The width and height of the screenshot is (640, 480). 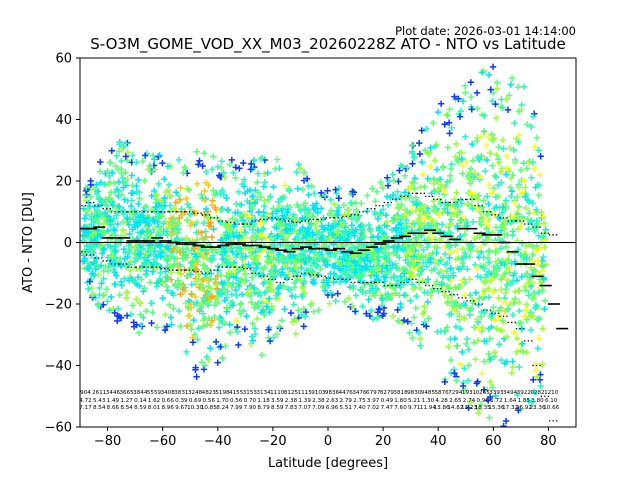 What do you see at coordinates (272, 441) in the screenshot?
I see `x-tick-label: −20` at bounding box center [272, 441].